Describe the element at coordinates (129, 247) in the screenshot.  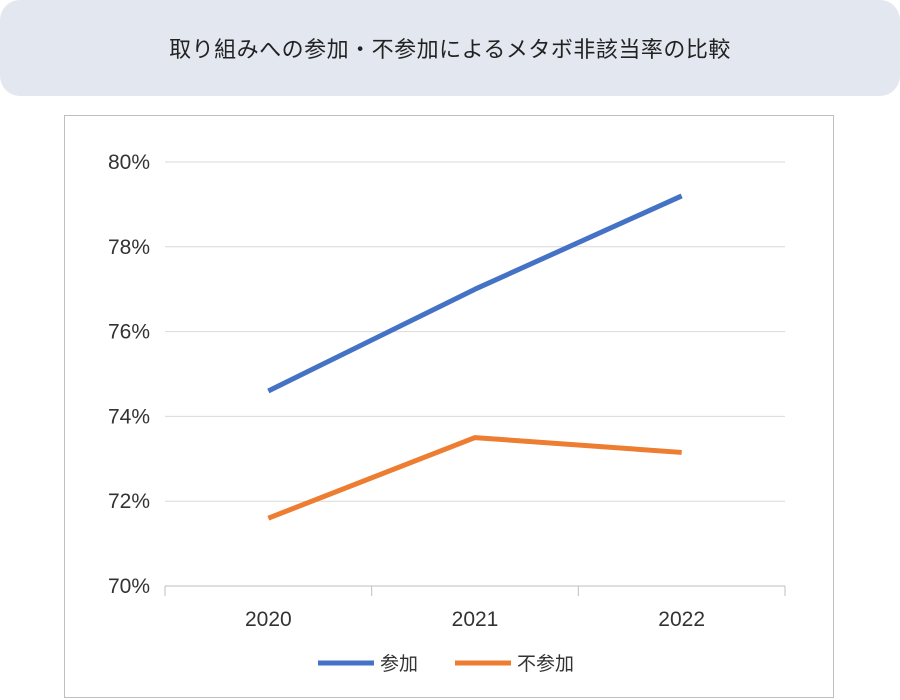
I see `y-tick-label: 78%` at that location.